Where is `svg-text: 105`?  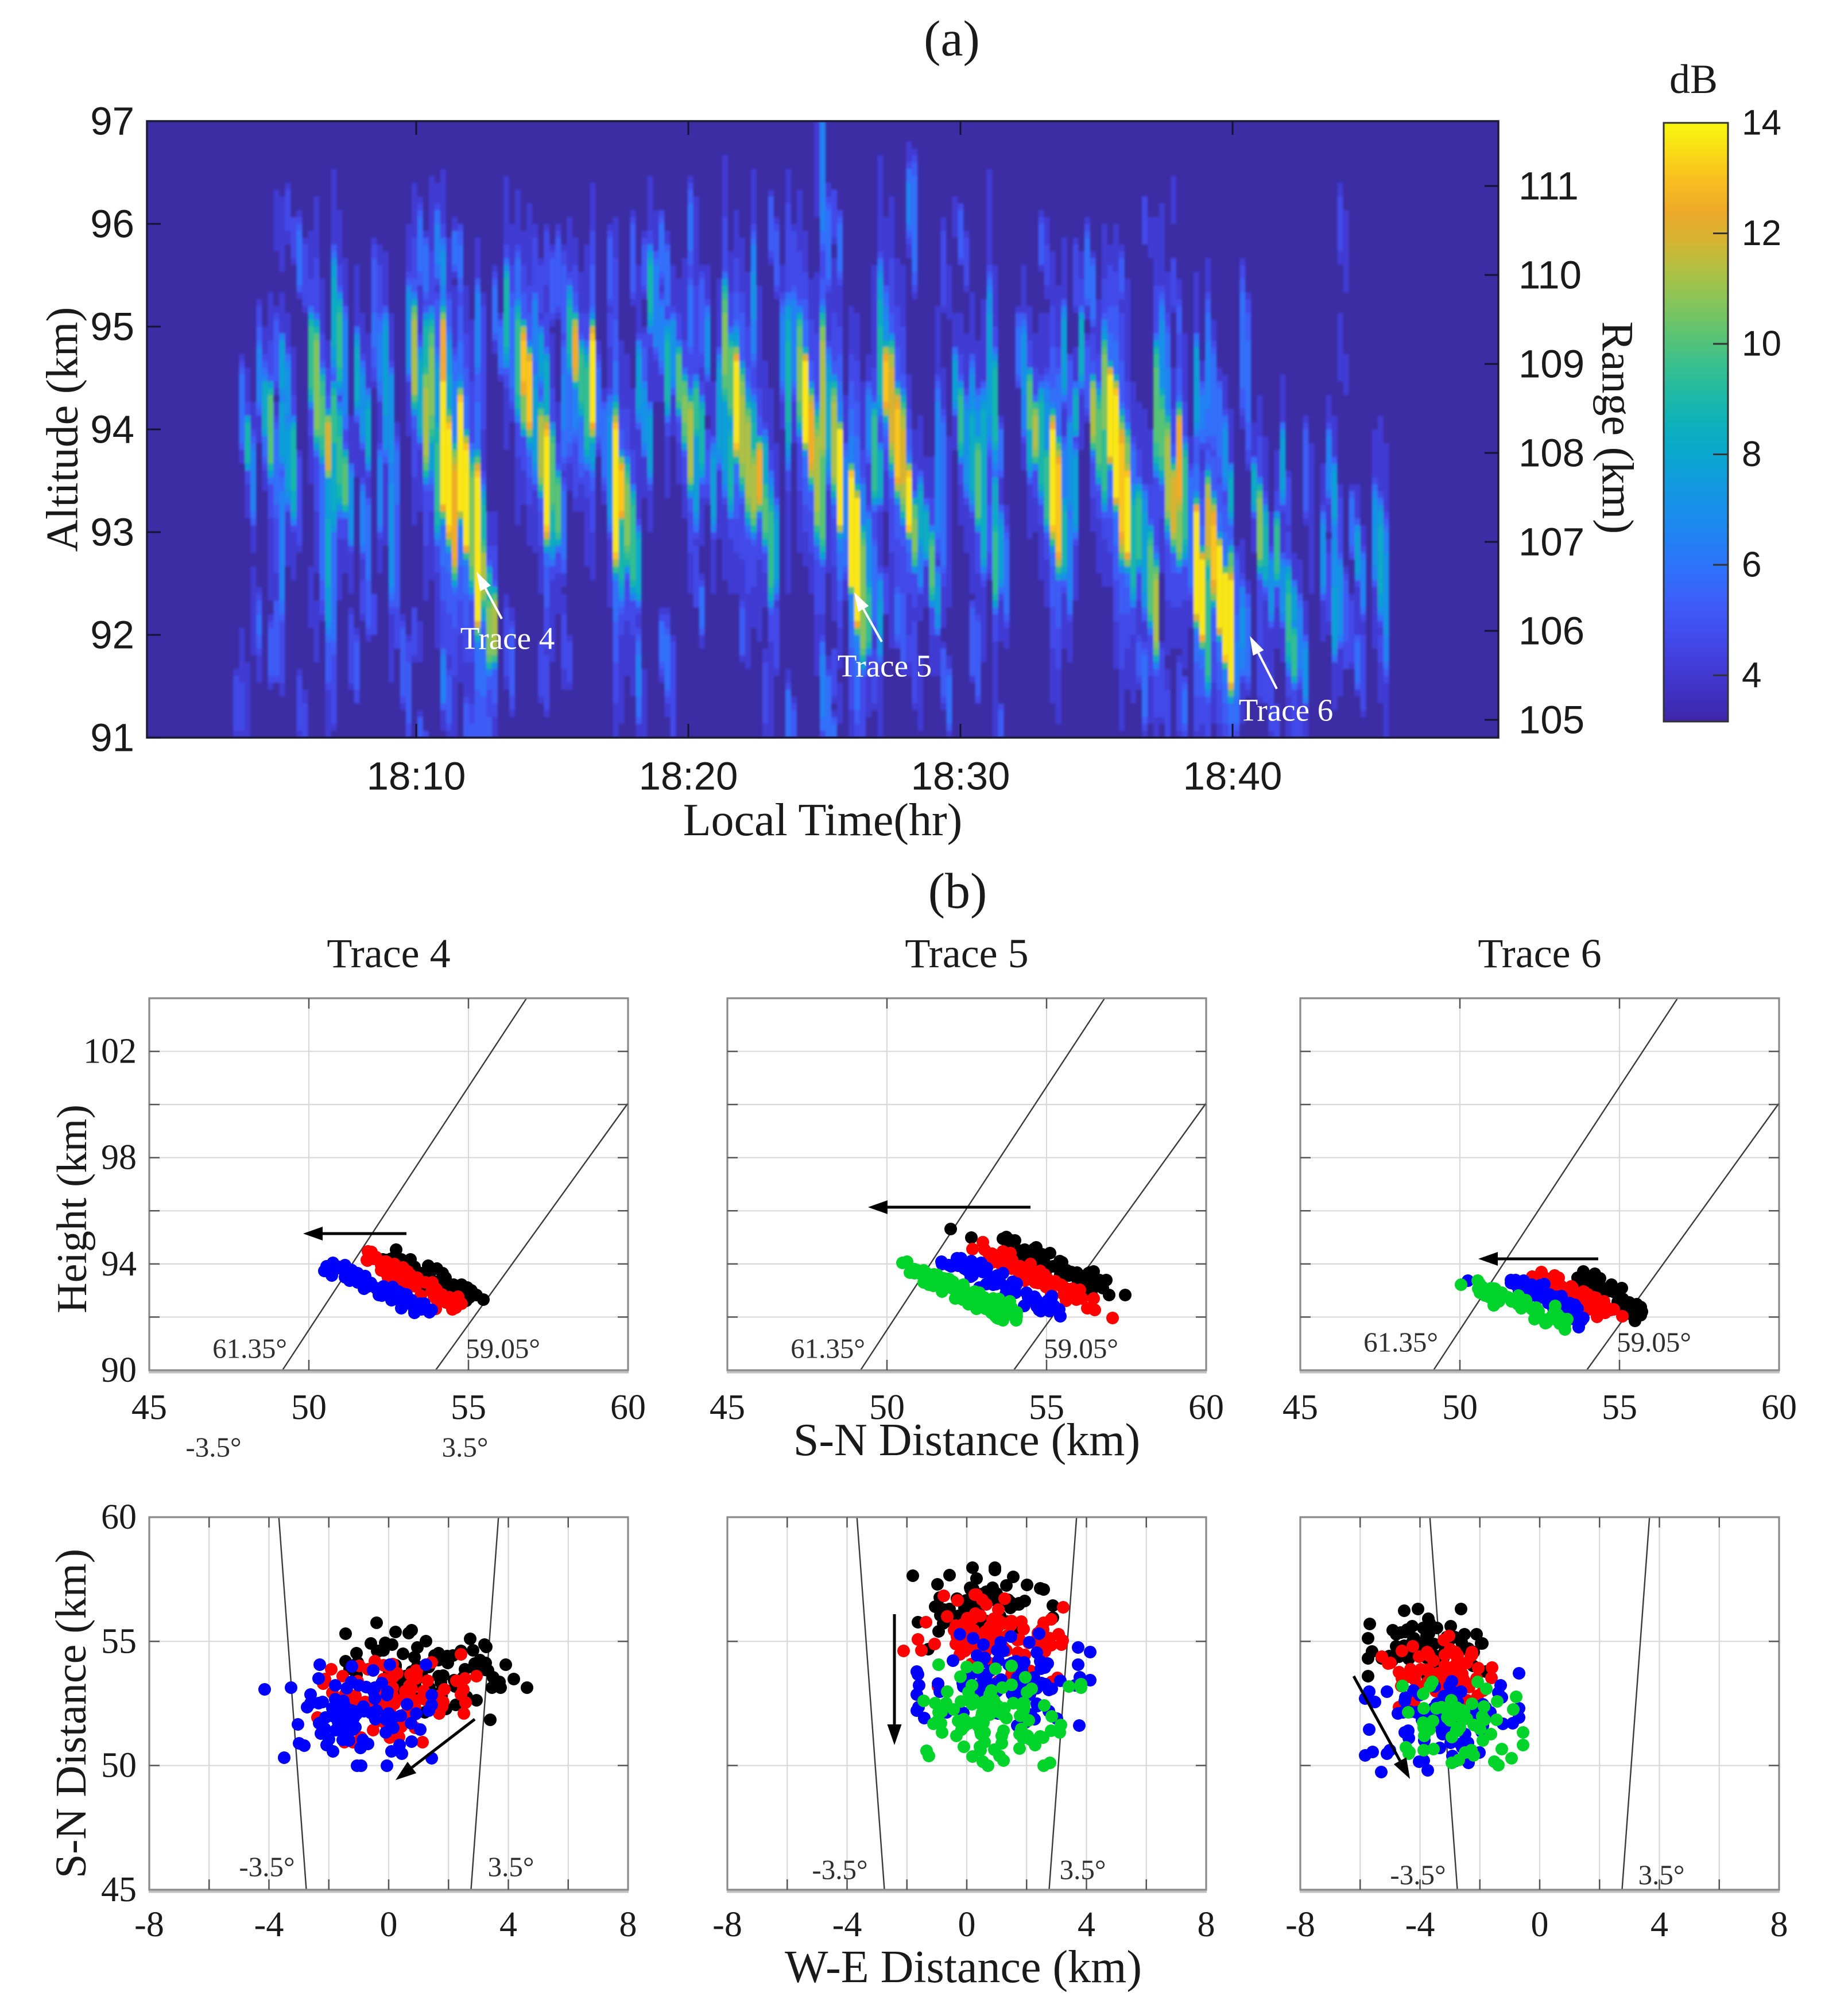
svg-text: 105 is located at coordinates (1551, 720).